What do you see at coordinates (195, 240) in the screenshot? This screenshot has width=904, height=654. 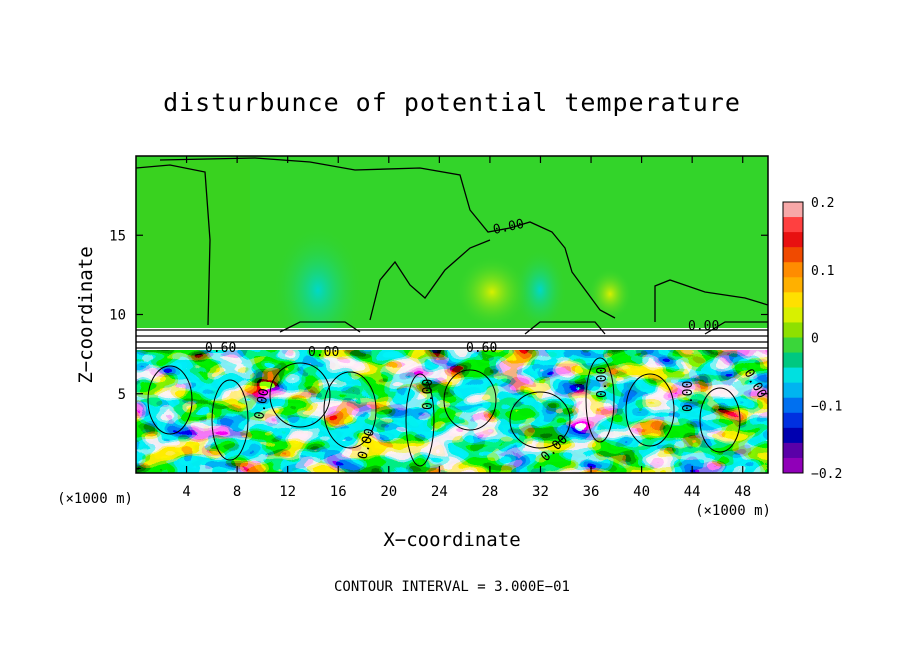 I see `upper-green-region` at bounding box center [195, 240].